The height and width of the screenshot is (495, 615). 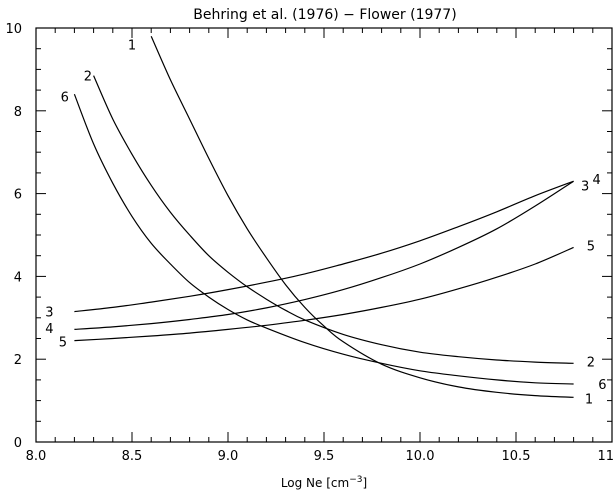 What do you see at coordinates (420, 456) in the screenshot?
I see `x-tick-label: 10.0` at bounding box center [420, 456].